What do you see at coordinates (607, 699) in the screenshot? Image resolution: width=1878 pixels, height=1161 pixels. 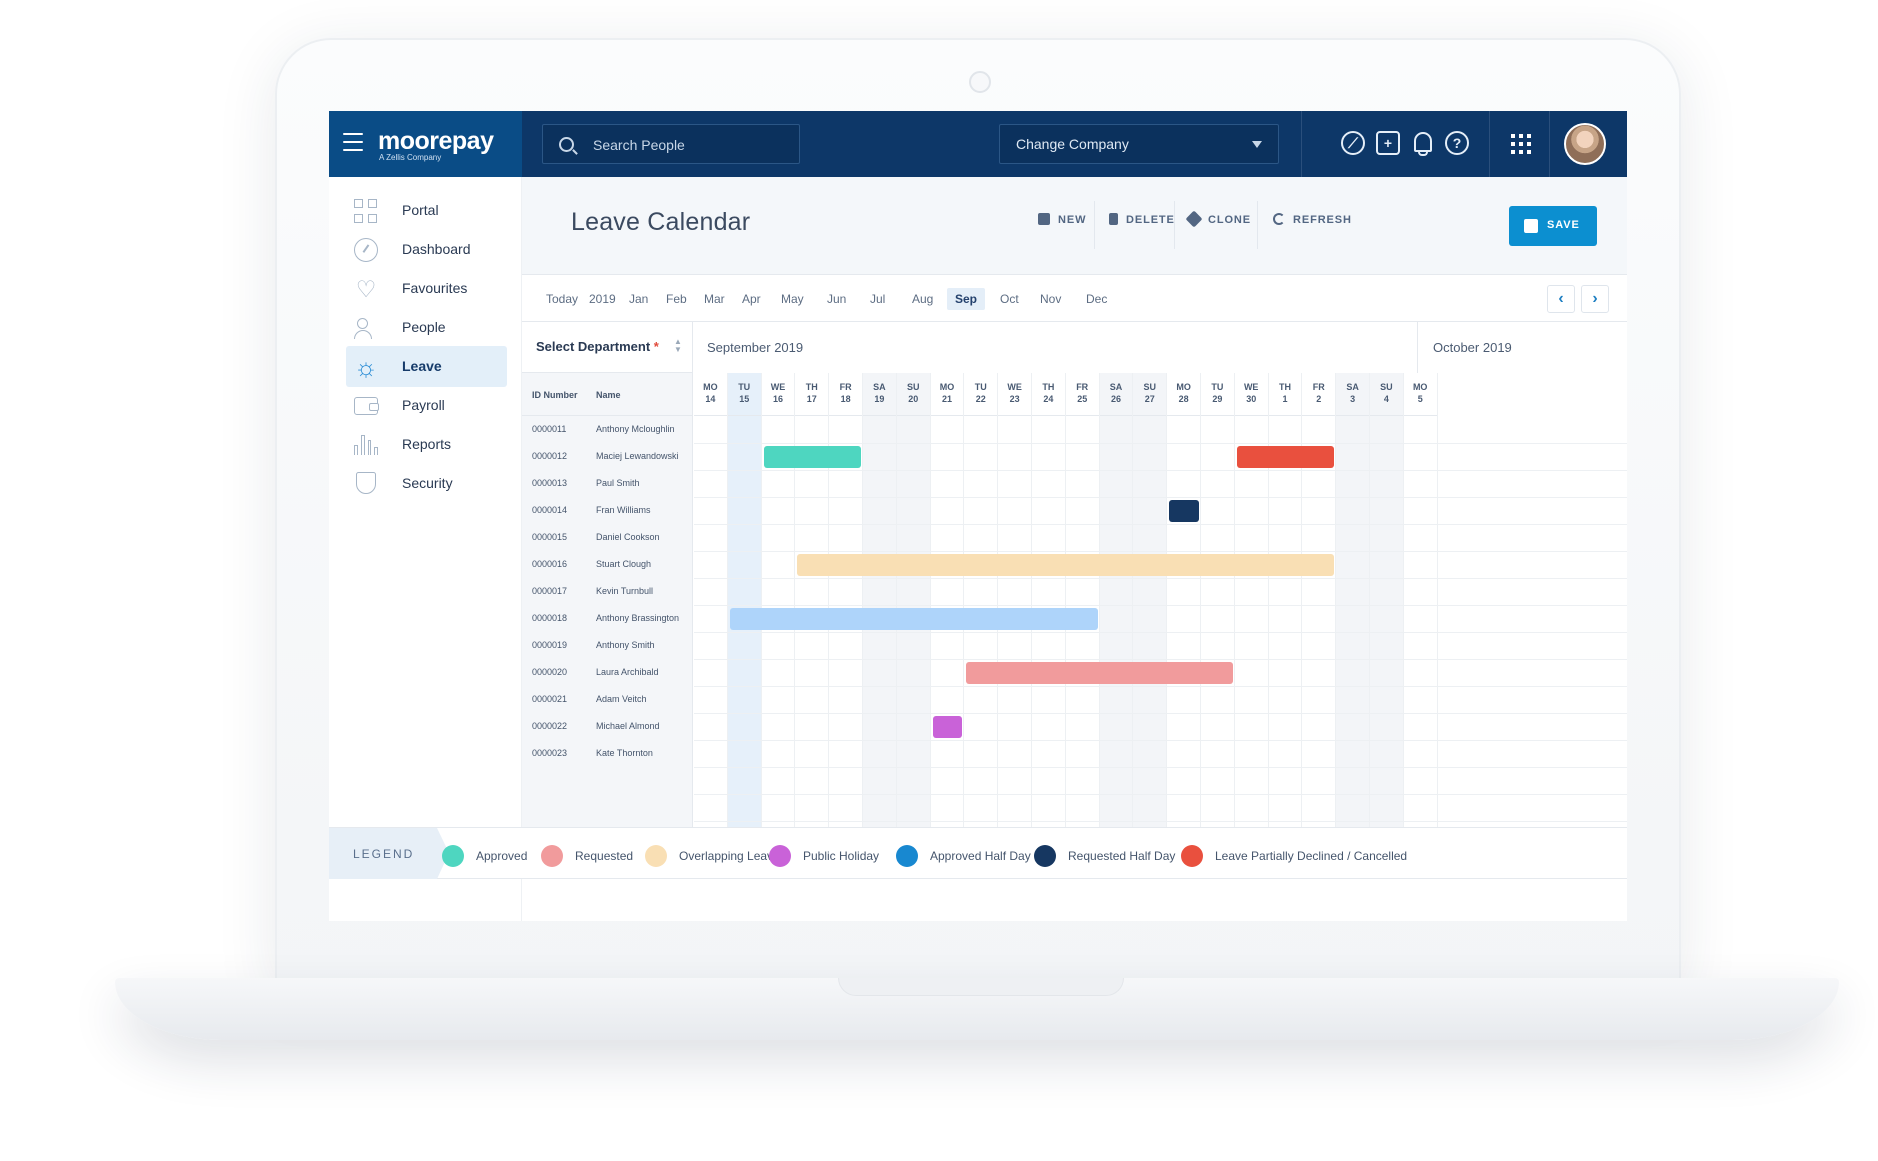 I see `table-row: 0000021 Adam Veitch` at bounding box center [607, 699].